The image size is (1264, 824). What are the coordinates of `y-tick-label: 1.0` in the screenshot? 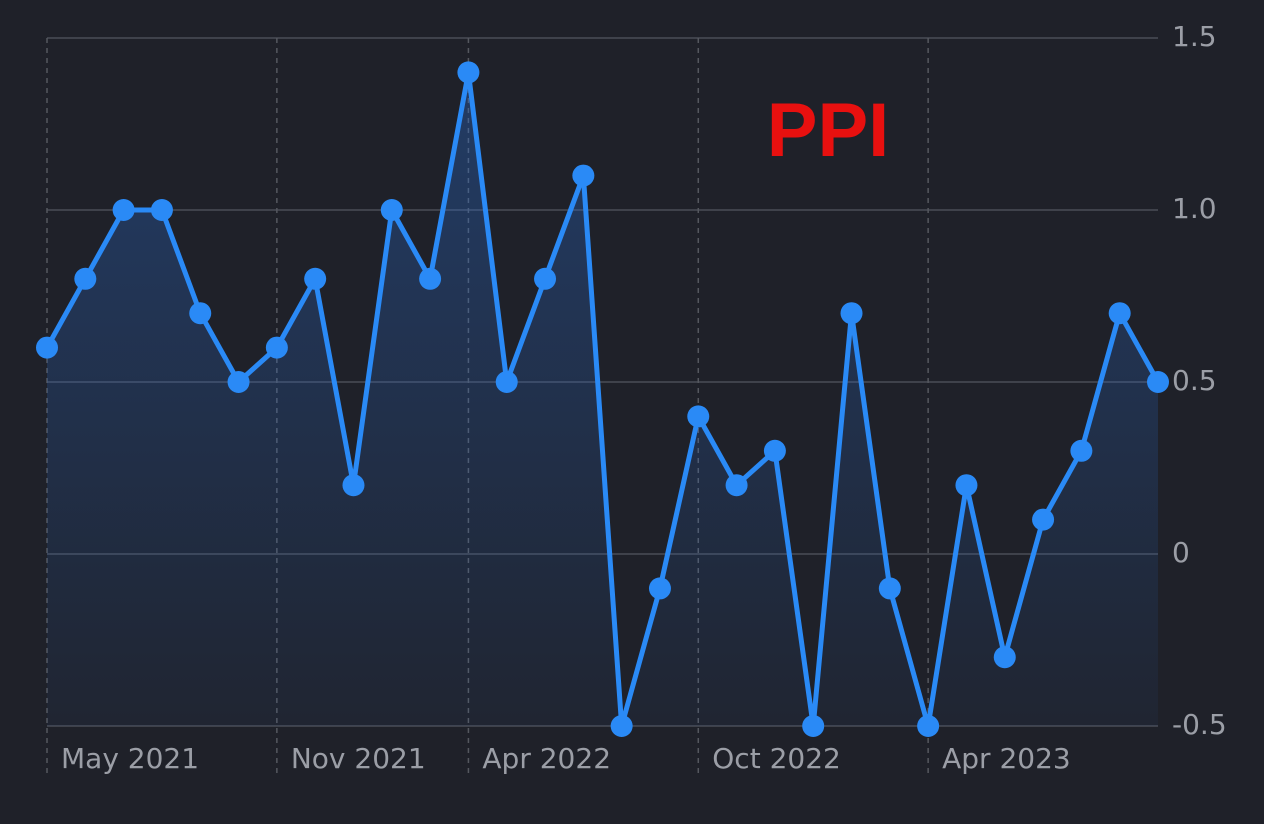 It's located at (1194, 208).